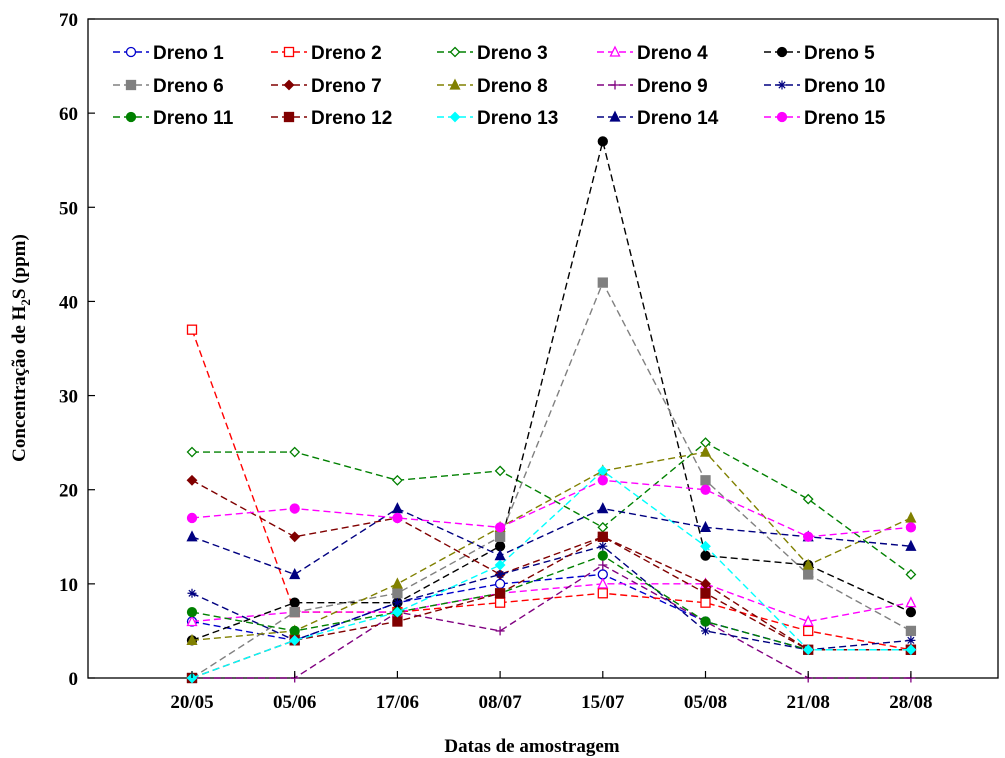  I want to click on legend-label: Dreno 5, so click(839, 53).